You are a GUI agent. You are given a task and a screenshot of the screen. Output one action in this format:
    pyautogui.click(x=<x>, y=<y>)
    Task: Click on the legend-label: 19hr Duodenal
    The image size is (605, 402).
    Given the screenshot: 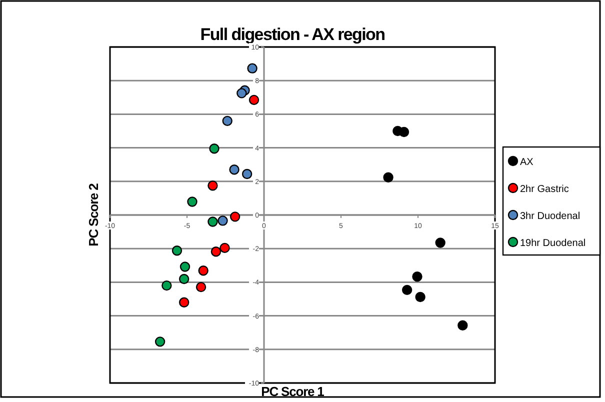 What is the action you would take?
    pyautogui.click(x=553, y=243)
    